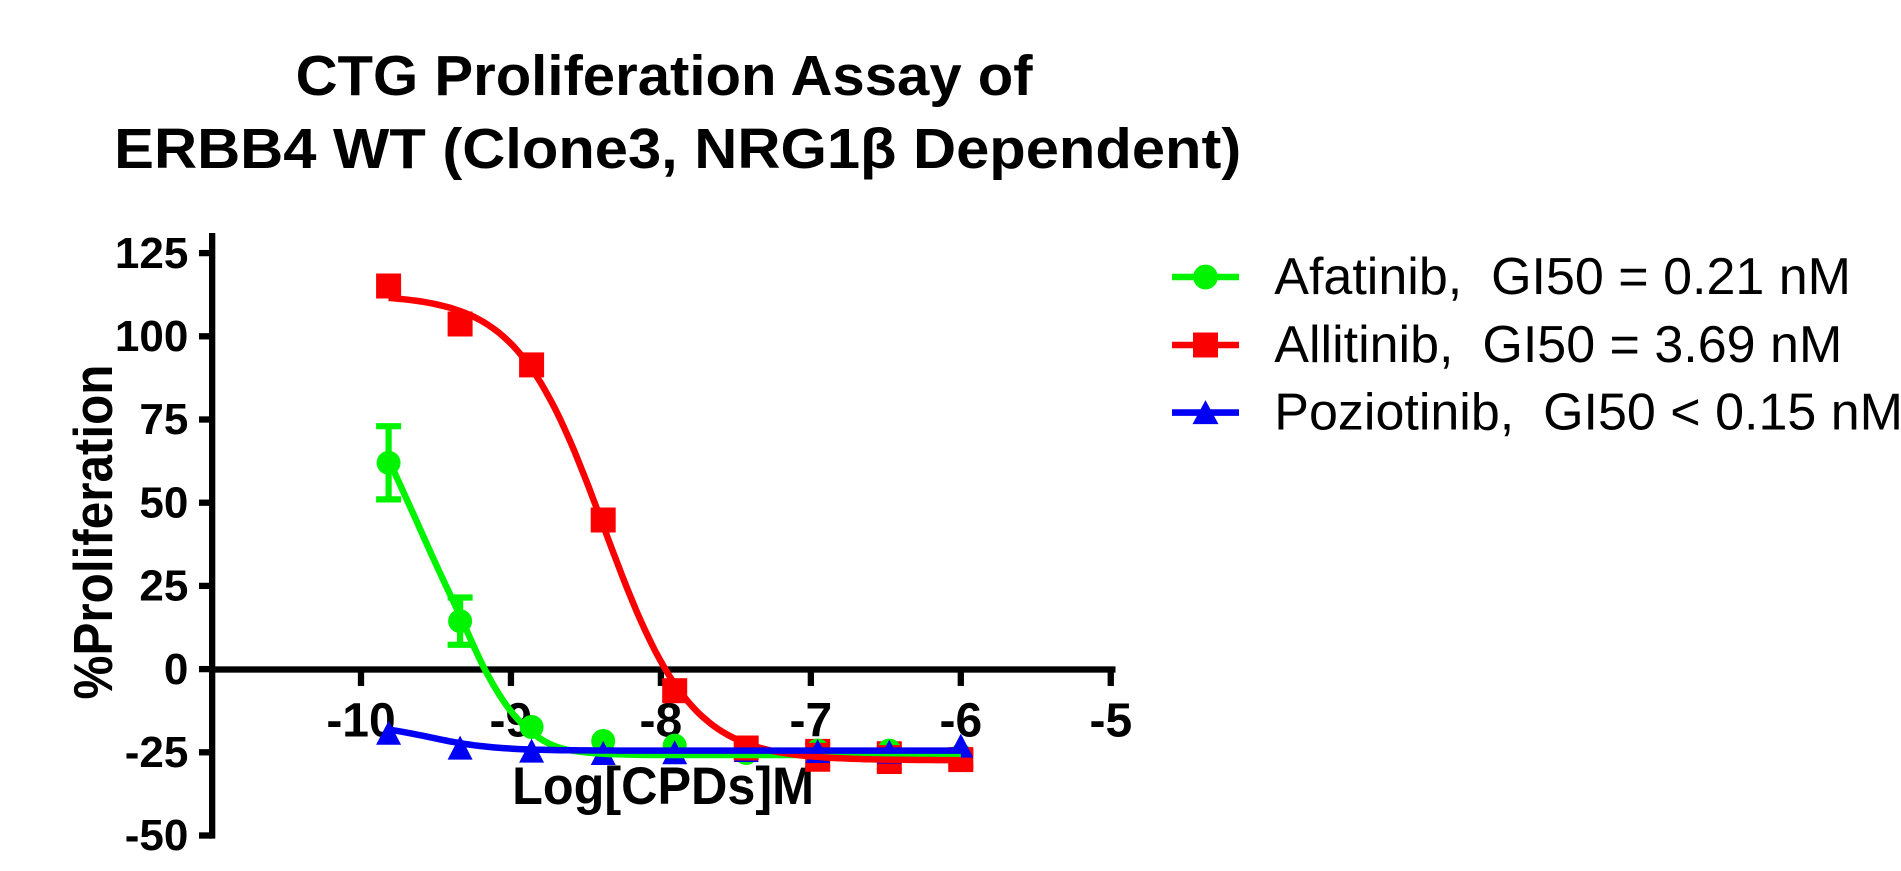  I want to click on svg-text: -25, so click(157, 752).